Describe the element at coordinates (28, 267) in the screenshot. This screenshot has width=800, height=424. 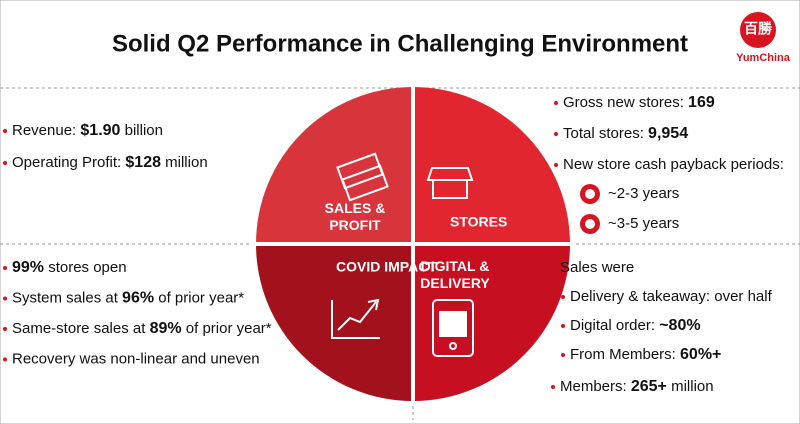
I see `text-segment: 99%` at that location.